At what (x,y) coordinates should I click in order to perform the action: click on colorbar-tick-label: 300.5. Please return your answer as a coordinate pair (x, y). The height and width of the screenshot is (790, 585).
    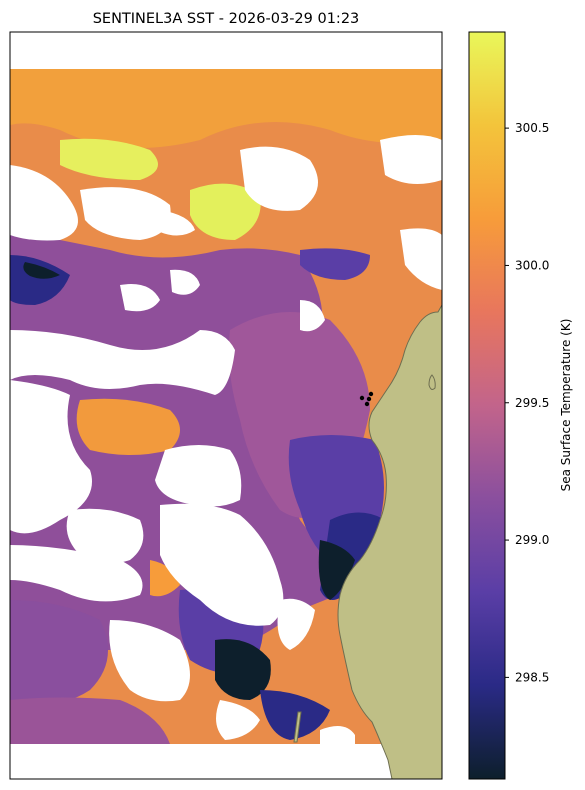
    Looking at the image, I should click on (532, 128).